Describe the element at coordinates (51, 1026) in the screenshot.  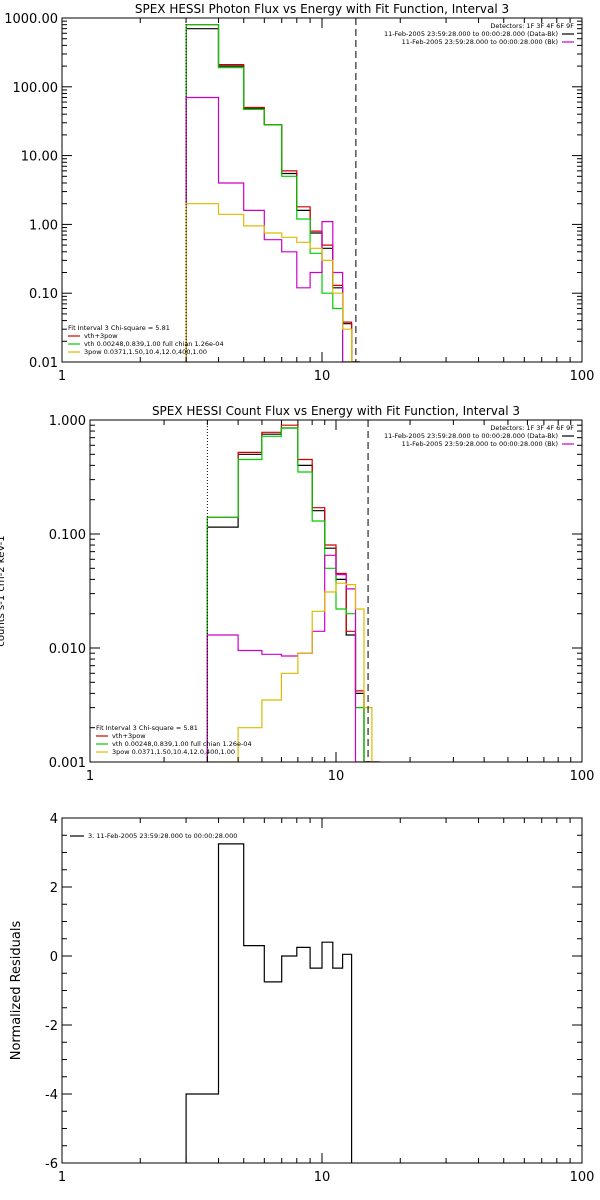
I see `y-tick-label: -2` at that location.